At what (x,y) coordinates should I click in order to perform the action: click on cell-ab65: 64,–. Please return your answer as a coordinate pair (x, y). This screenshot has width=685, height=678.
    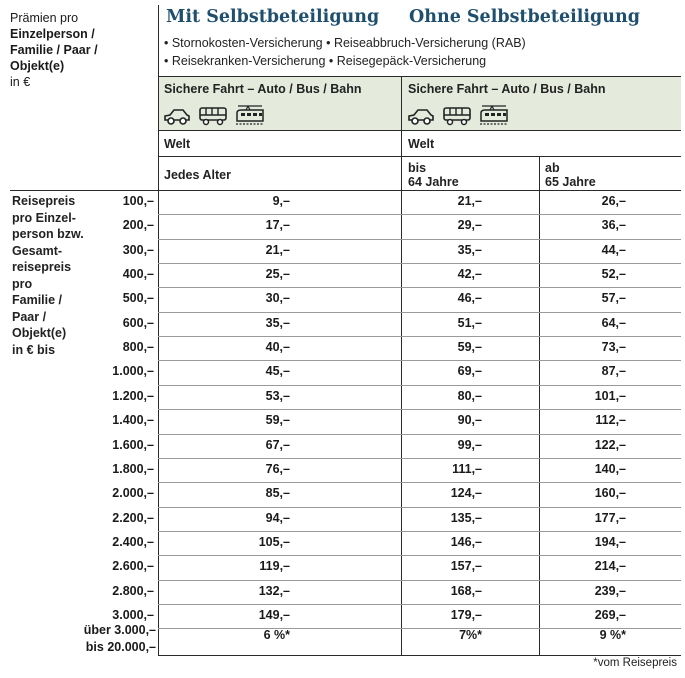
    Looking at the image, I should click on (613, 322).